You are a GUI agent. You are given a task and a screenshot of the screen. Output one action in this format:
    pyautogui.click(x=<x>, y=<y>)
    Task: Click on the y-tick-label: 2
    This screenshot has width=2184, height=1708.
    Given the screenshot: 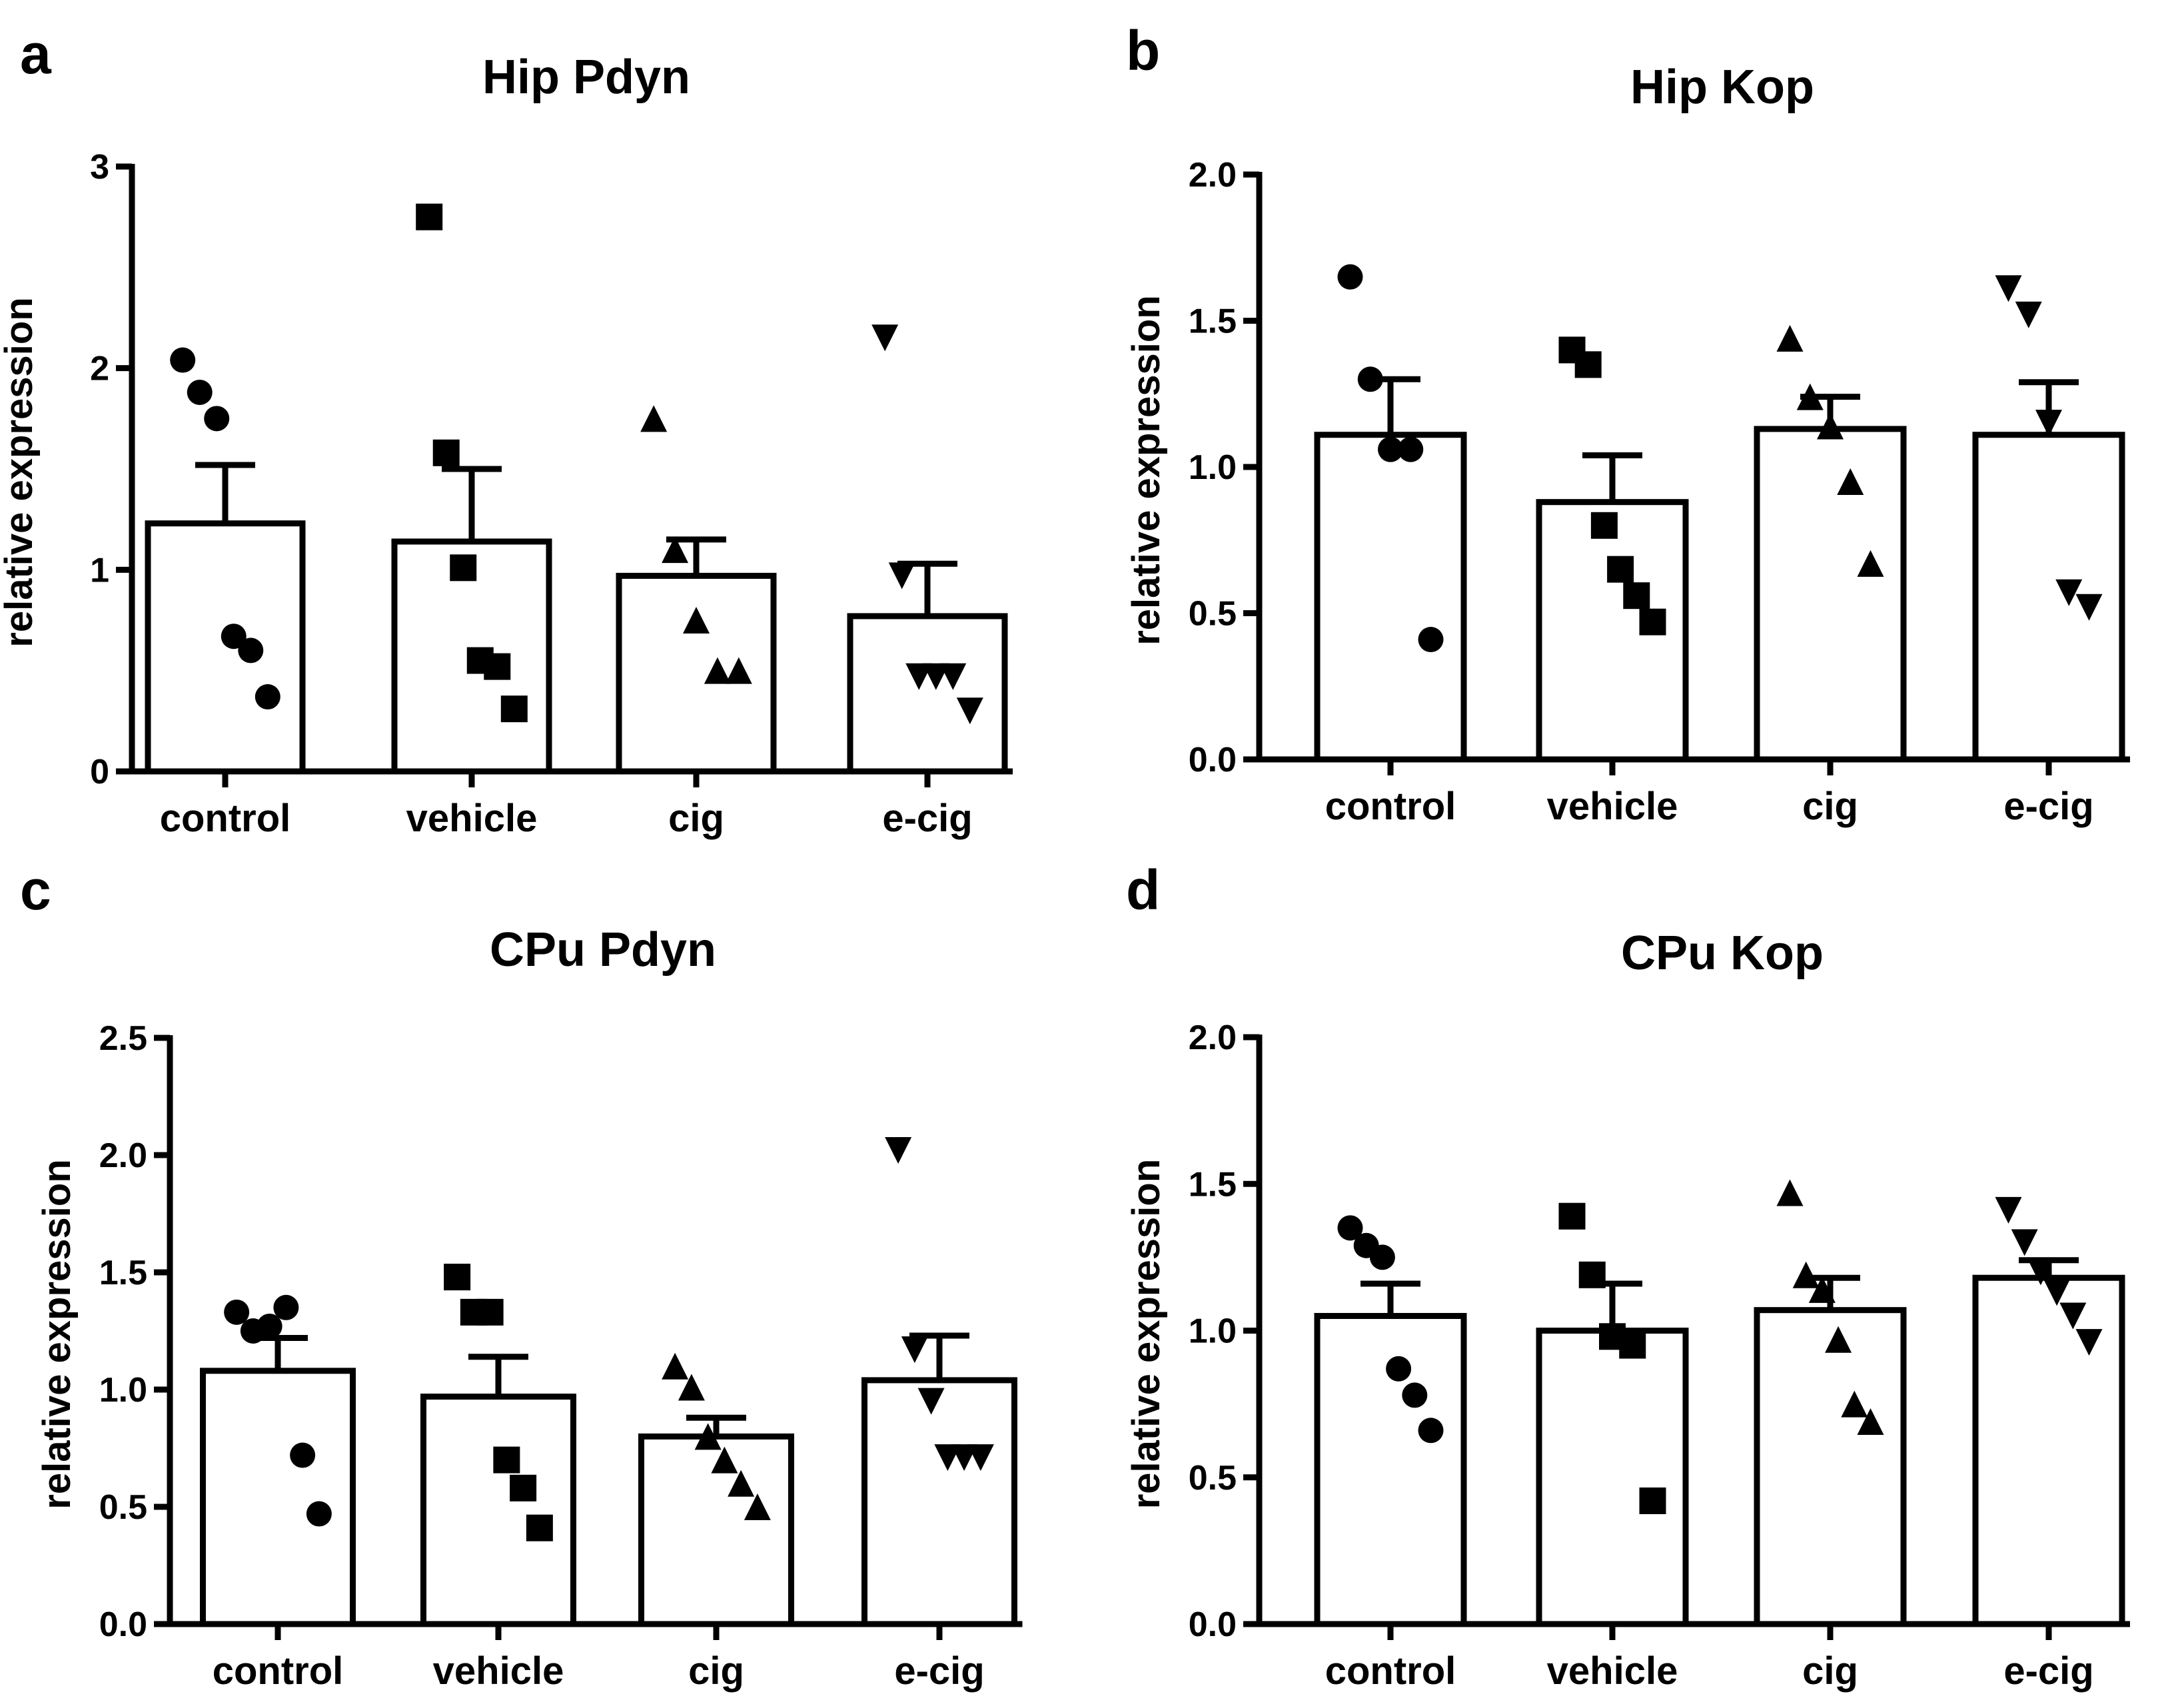 What is the action you would take?
    pyautogui.click(x=100, y=369)
    